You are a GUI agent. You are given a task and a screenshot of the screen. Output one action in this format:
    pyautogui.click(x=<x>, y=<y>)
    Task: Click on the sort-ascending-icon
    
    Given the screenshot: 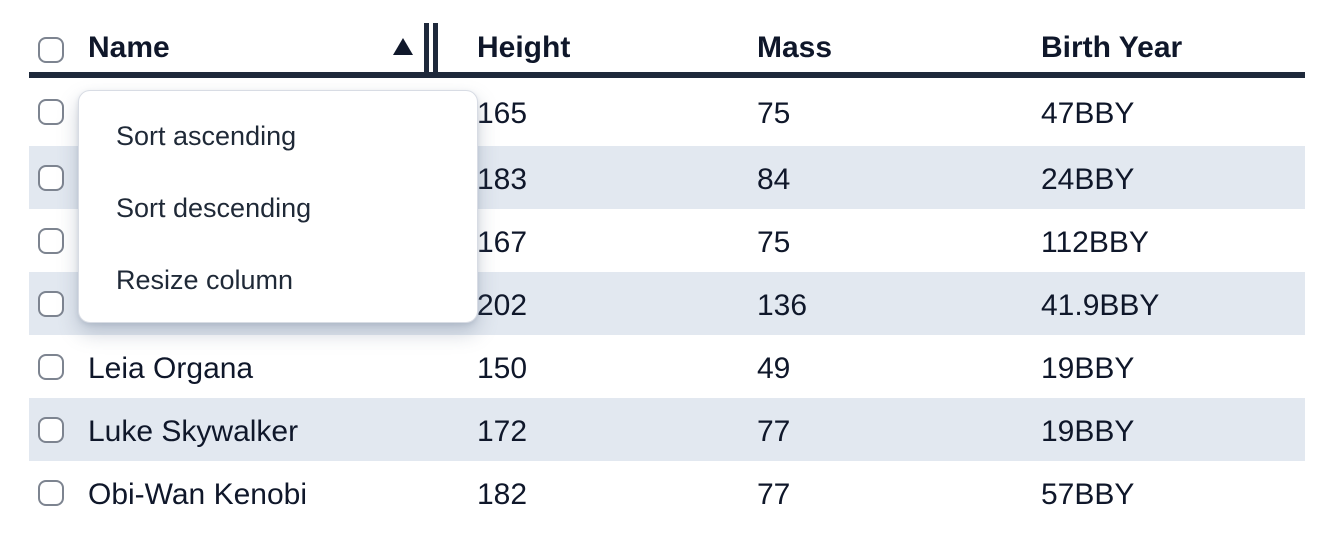 What is the action you would take?
    pyautogui.click(x=403, y=46)
    